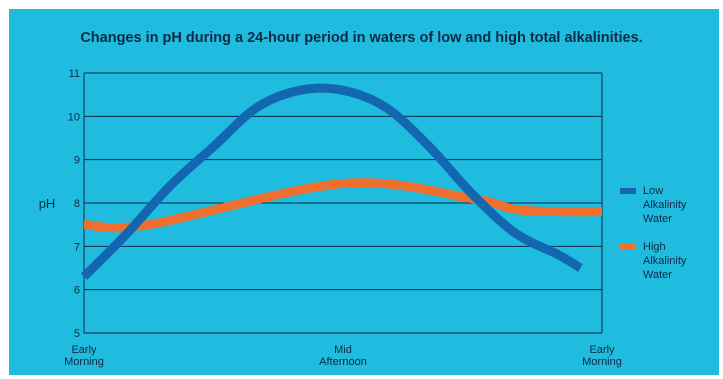 The width and height of the screenshot is (723, 379). I want to click on x-tick-label-0: Early Morning, so click(84, 356).